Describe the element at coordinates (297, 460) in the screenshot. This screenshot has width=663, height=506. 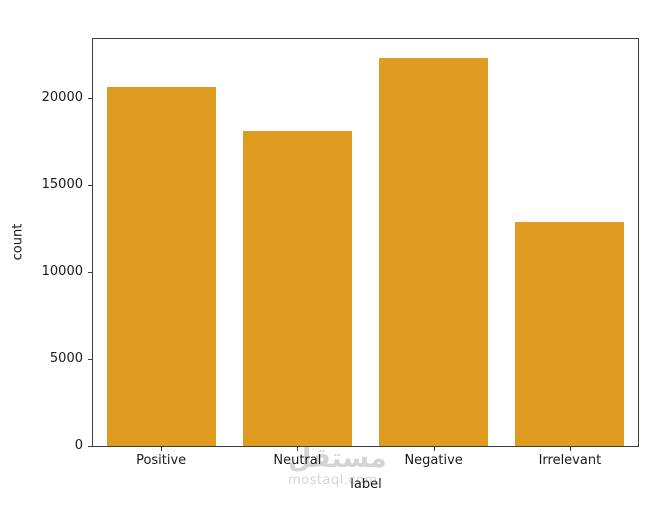
I see `x-tick-label-neutral: Neutral` at that location.